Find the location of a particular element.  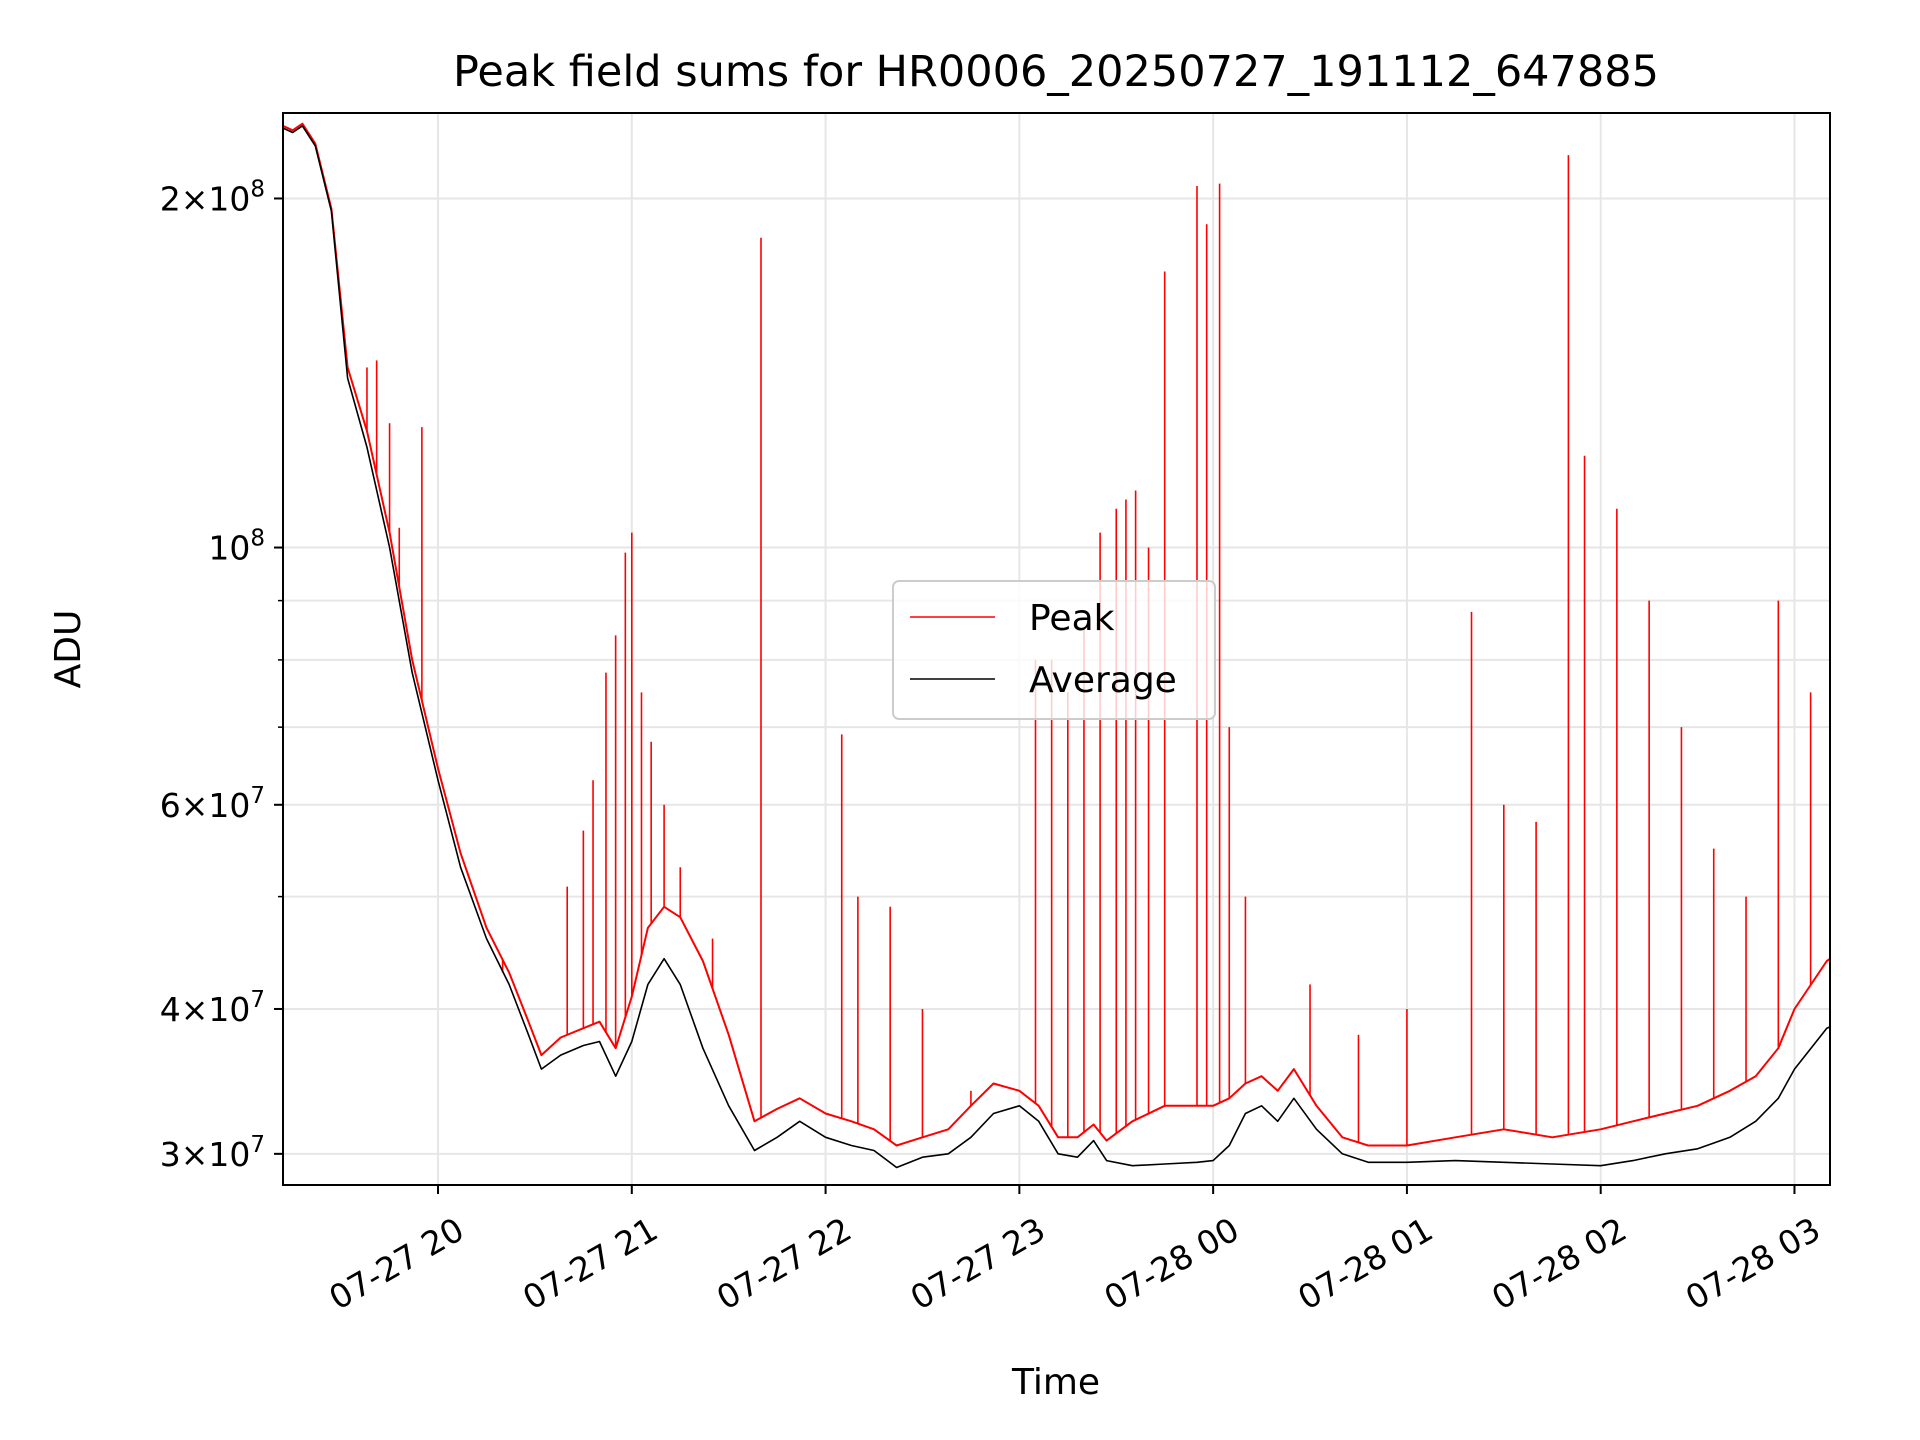

legend-label-average: Average is located at coordinates (1103, 680).